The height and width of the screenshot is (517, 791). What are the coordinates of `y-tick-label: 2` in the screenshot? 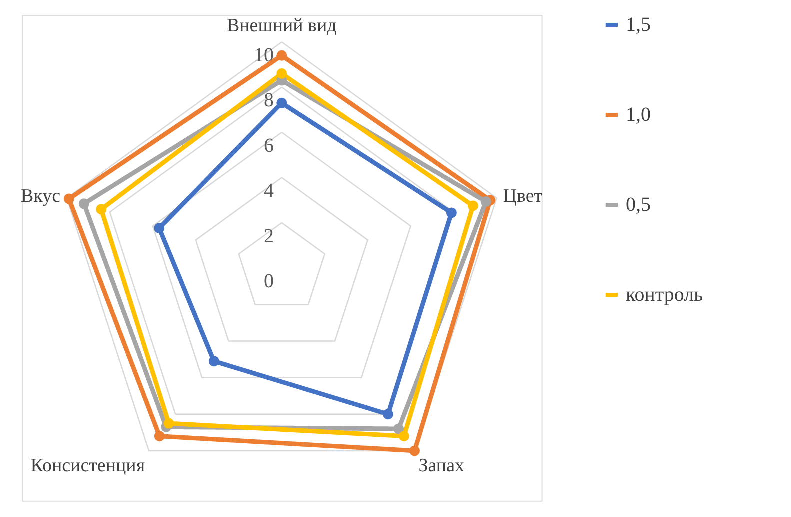 It's located at (269, 236).